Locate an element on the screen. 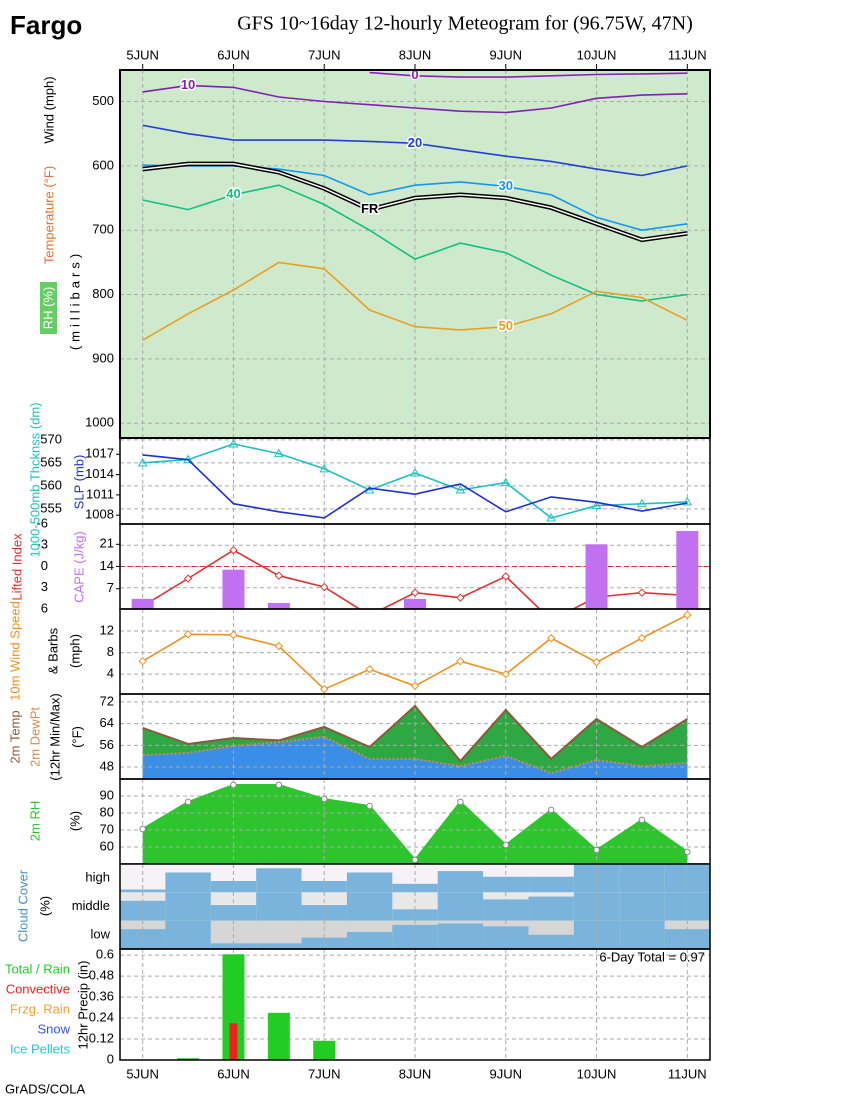 Image resolution: width=850 pixels, height=1100 pixels. axis-label: 2m RH is located at coordinates (34, 821).